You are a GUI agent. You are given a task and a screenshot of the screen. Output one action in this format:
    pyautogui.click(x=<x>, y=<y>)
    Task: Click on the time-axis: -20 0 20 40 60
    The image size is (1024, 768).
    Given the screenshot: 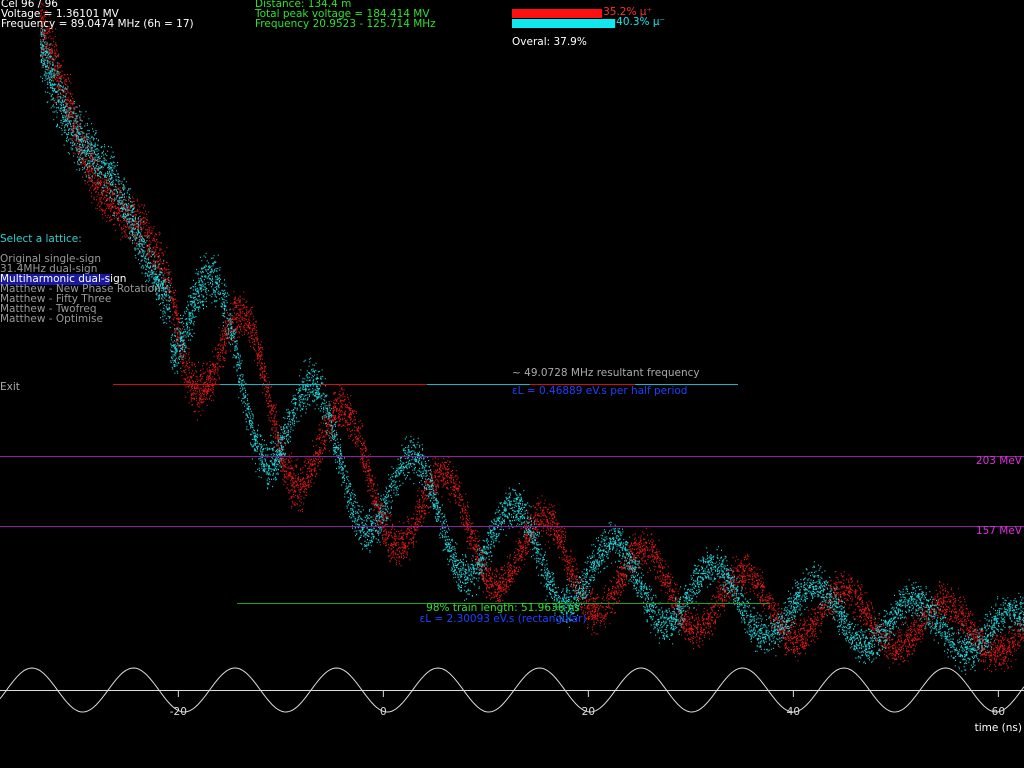 What is the action you would take?
    pyautogui.click(x=587, y=704)
    